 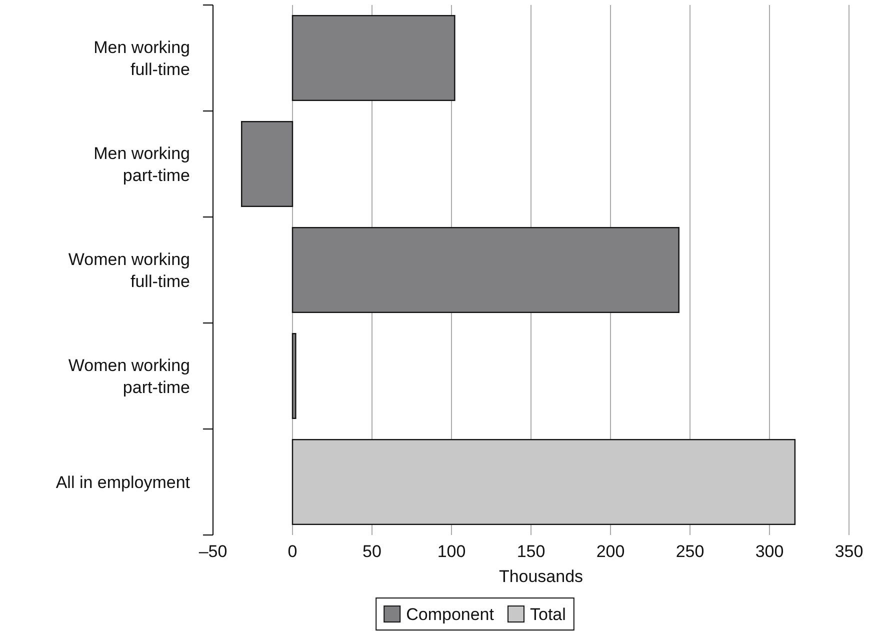 I want to click on x-tick-label: 150, so click(x=531, y=552).